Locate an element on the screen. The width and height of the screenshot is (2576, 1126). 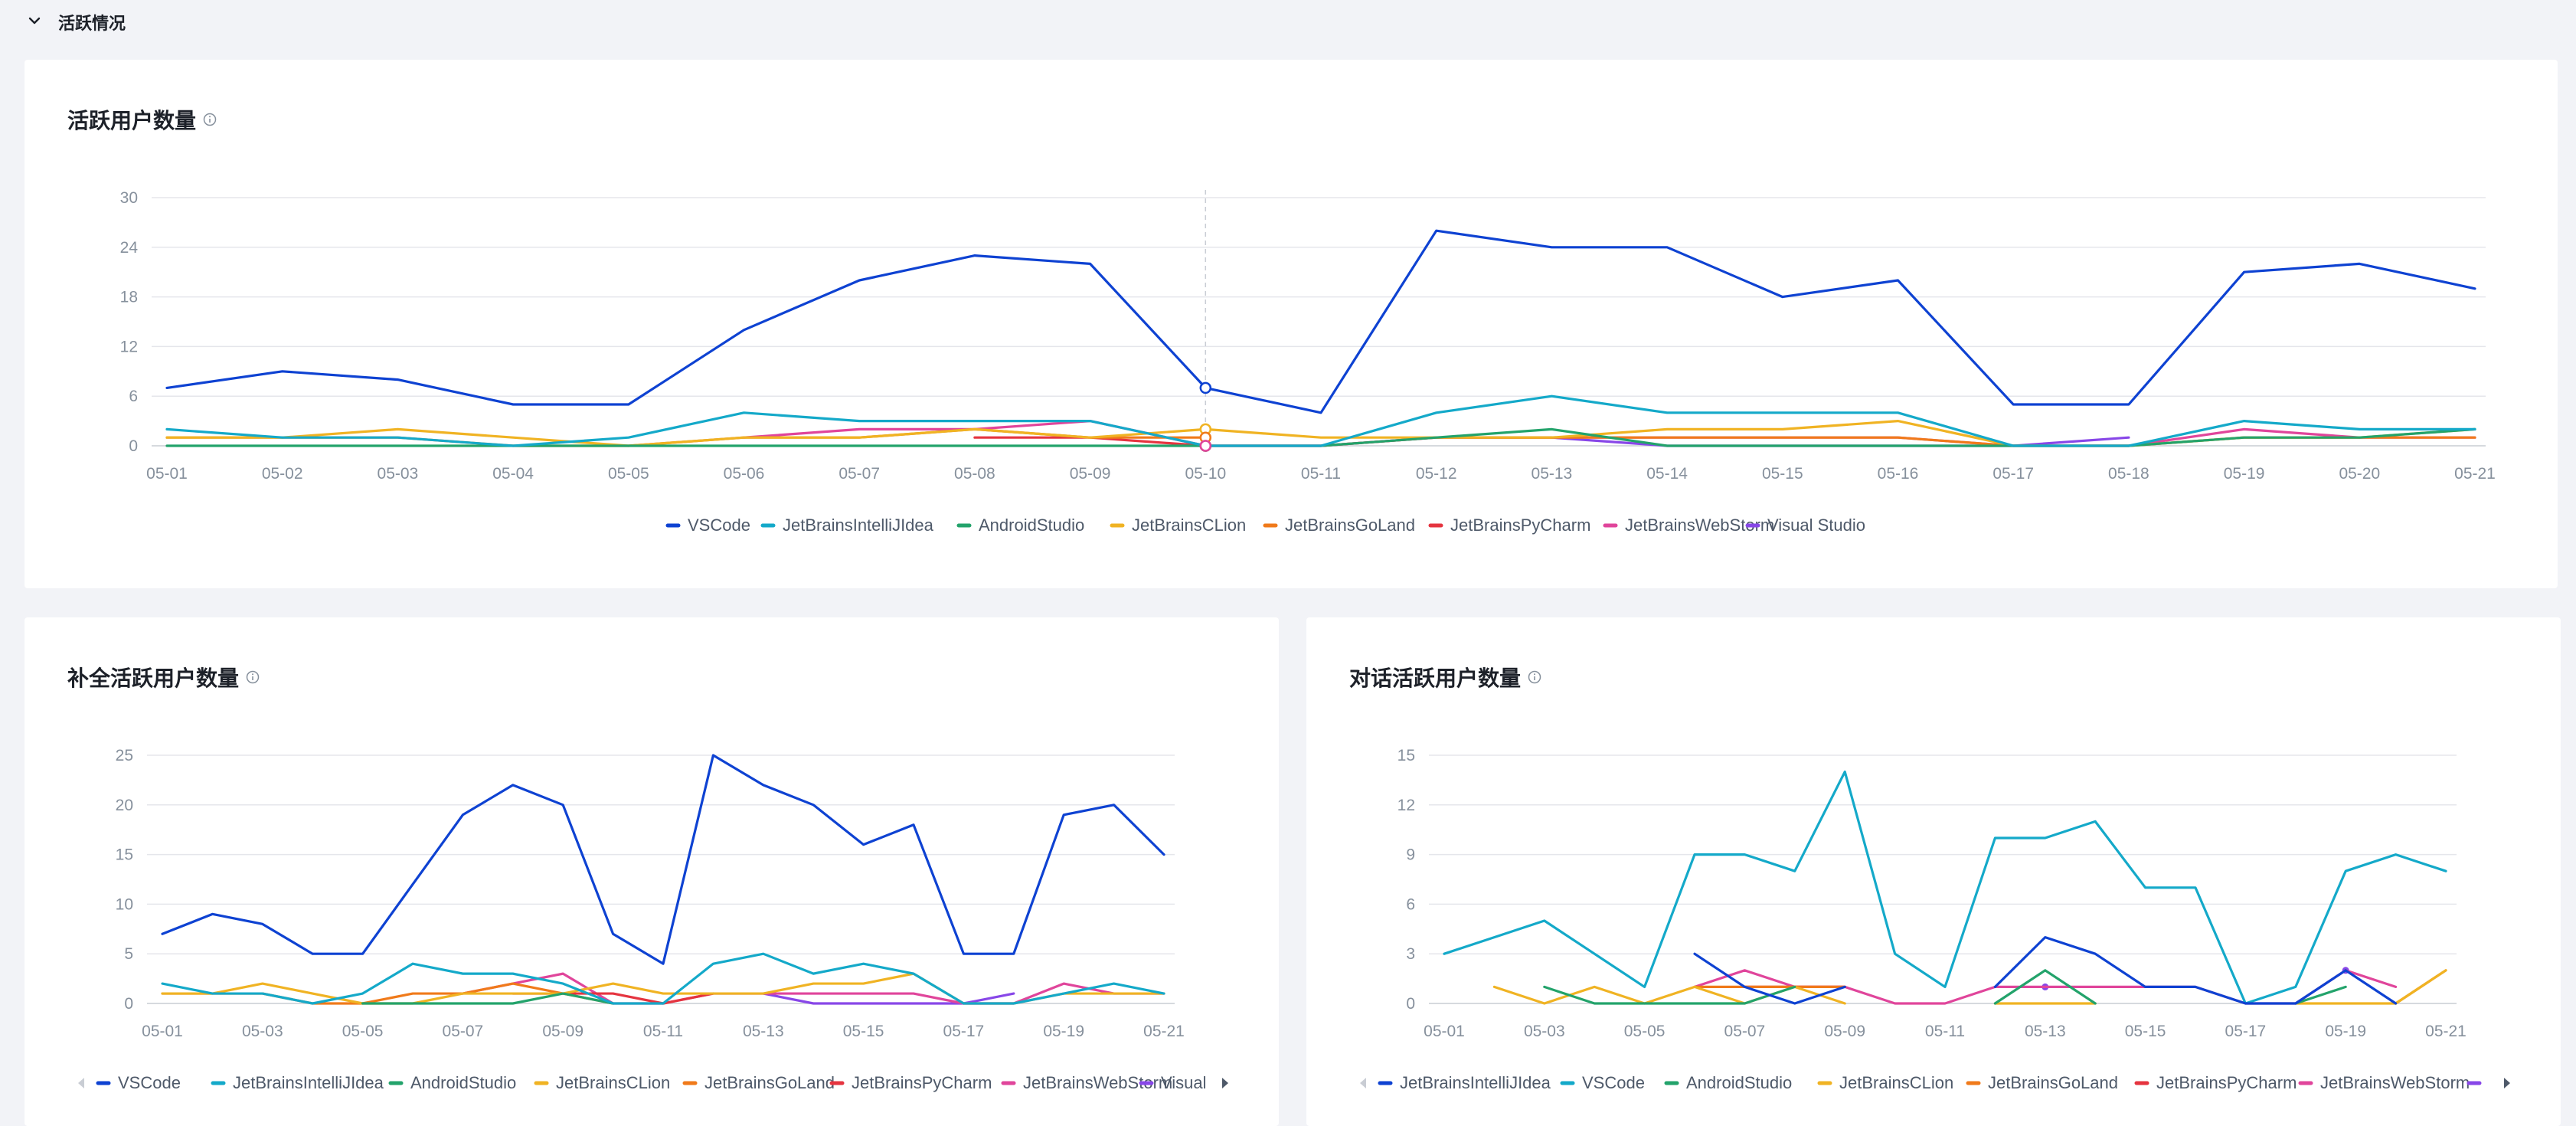
series-line-jetbrainspycharm is located at coordinates (1263, 441).